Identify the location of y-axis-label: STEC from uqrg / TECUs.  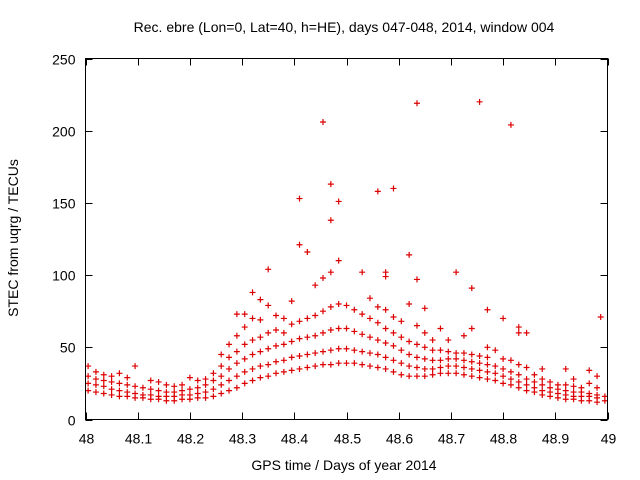
(13, 238).